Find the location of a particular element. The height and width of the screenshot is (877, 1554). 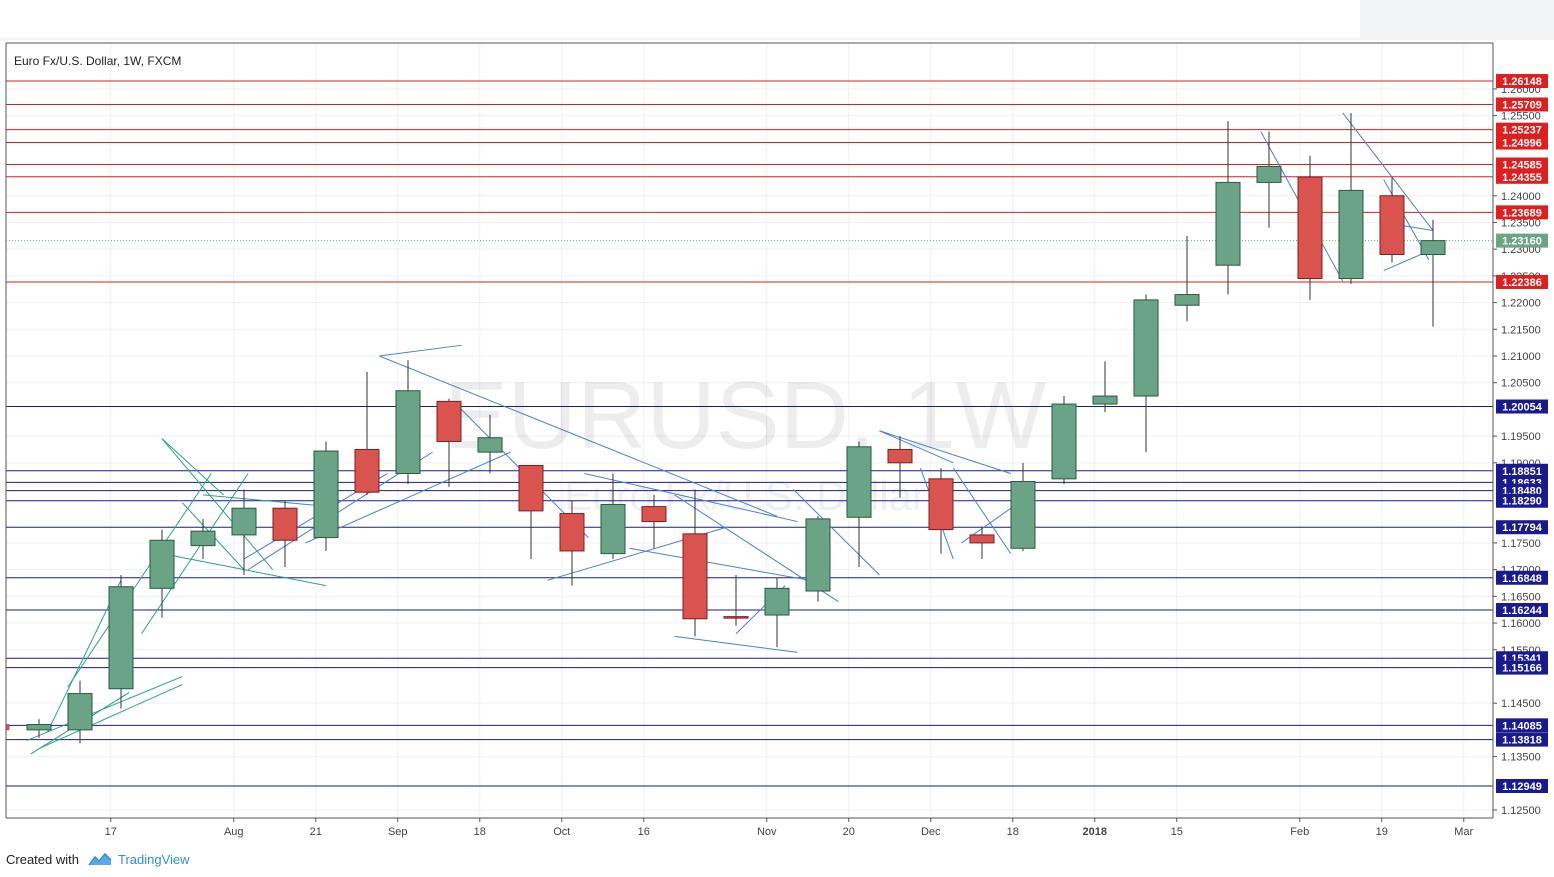

level-label-1.15166: 1.15166 is located at coordinates (1522, 669).